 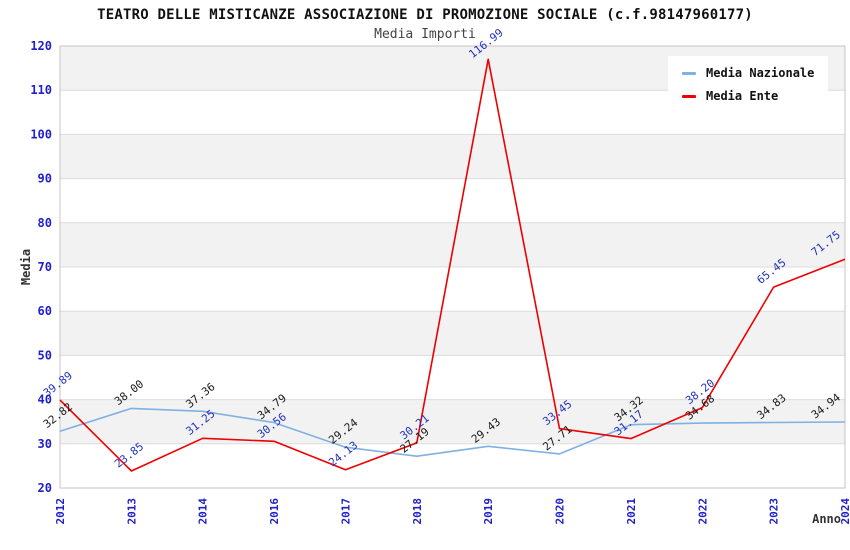 What do you see at coordinates (742, 96) in the screenshot?
I see `legend-label-media-ente: Media Ente` at bounding box center [742, 96].